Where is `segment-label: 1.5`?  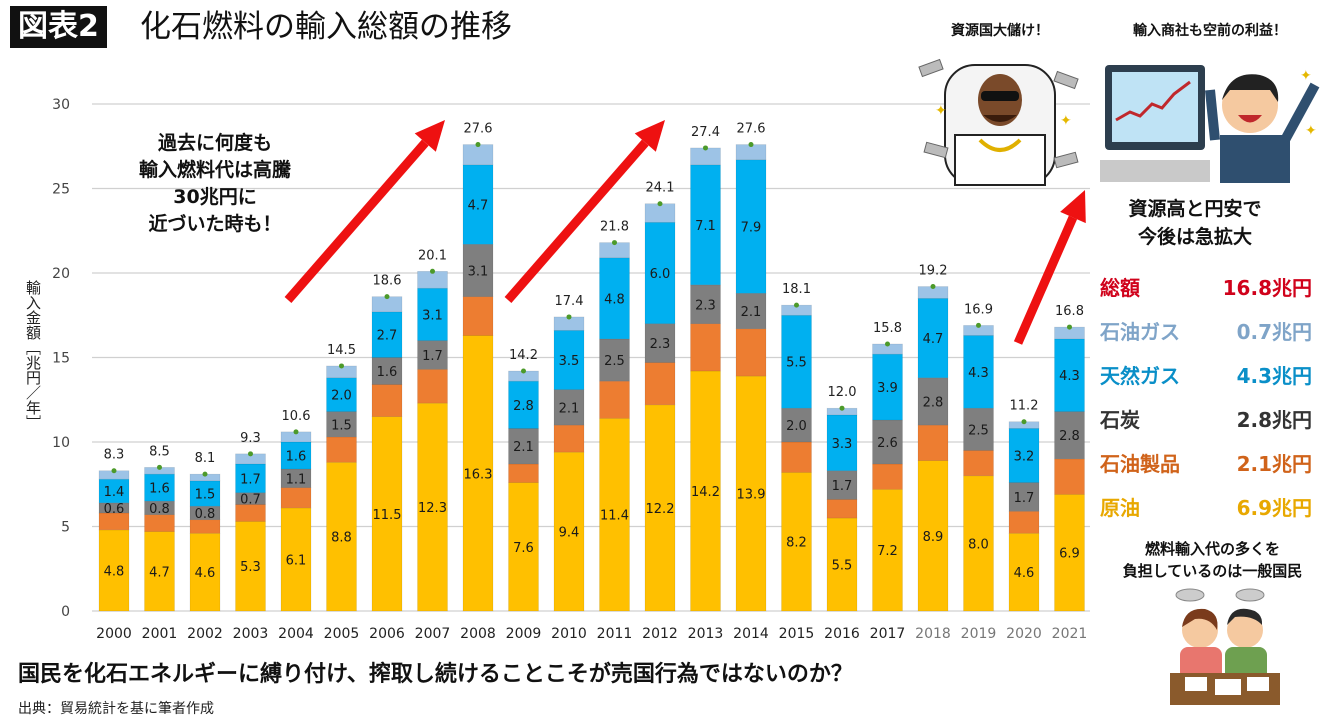 segment-label: 1.5 is located at coordinates (205, 495).